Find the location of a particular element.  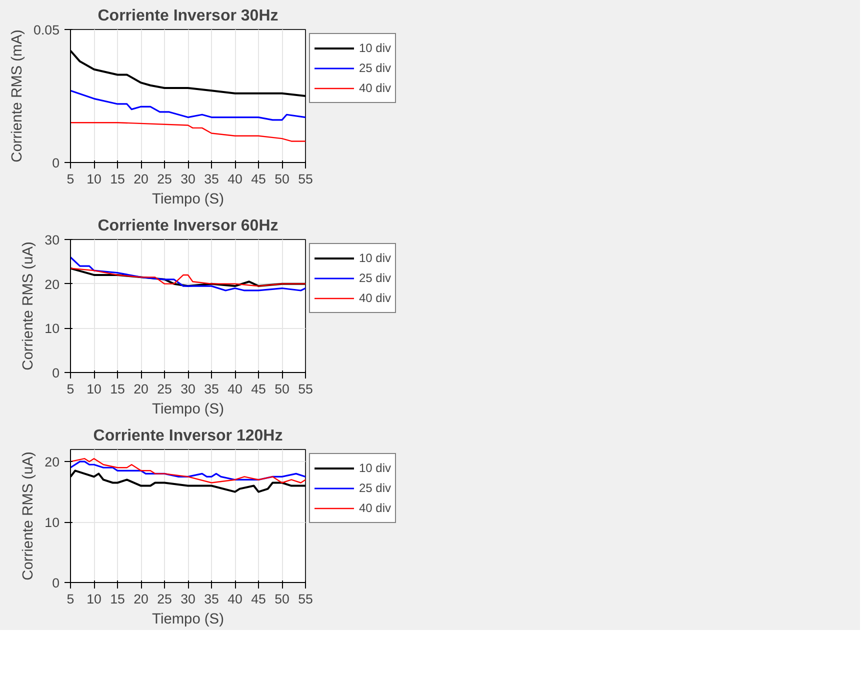

y-tick-label: 30 is located at coordinates (52, 240).